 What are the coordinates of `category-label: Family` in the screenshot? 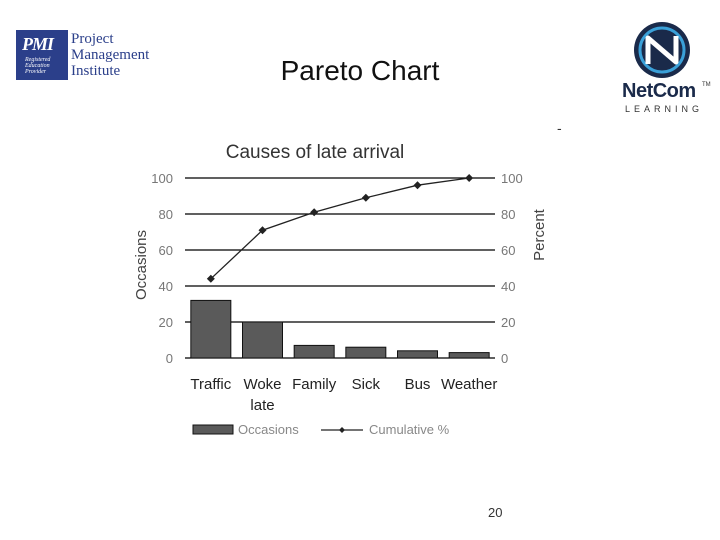 It's located at (314, 384).